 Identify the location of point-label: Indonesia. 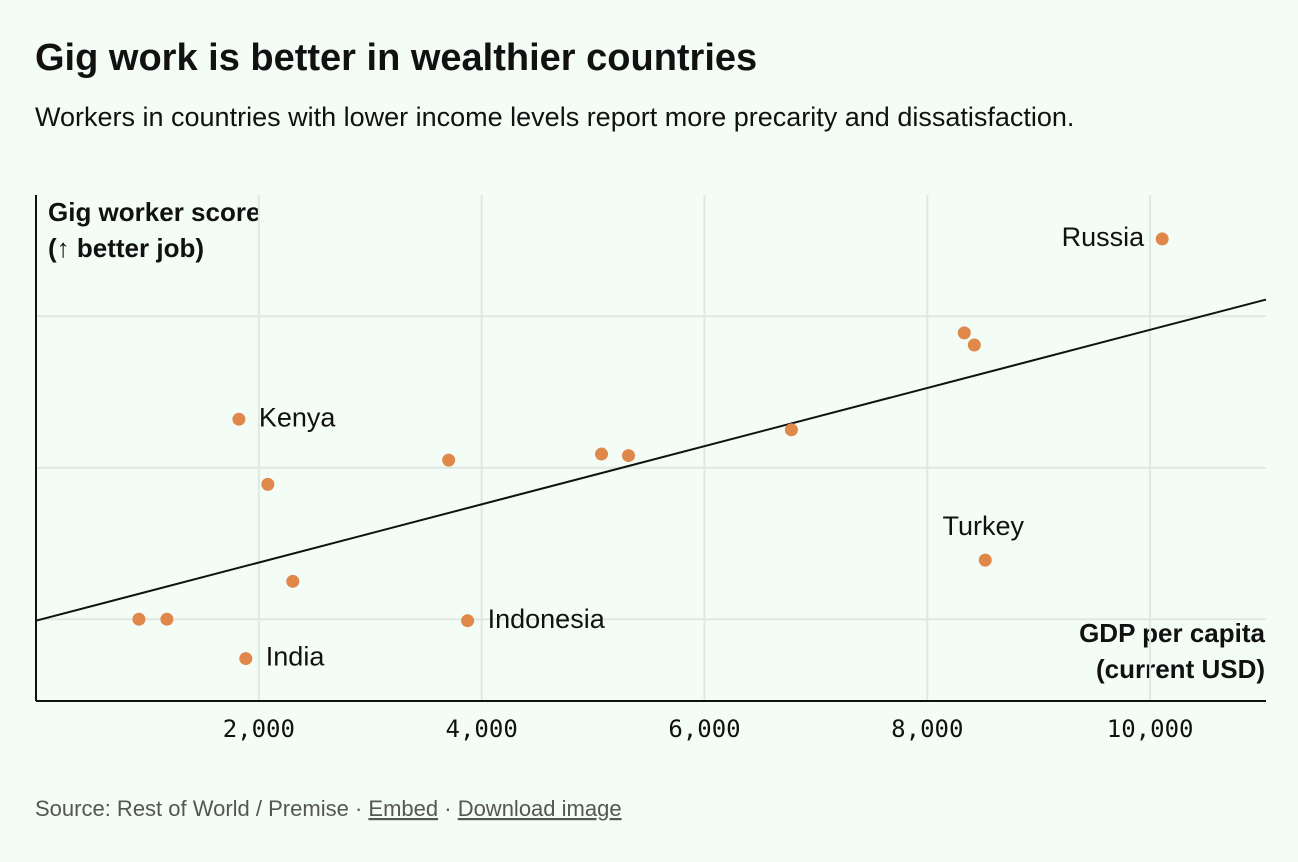
(547, 619).